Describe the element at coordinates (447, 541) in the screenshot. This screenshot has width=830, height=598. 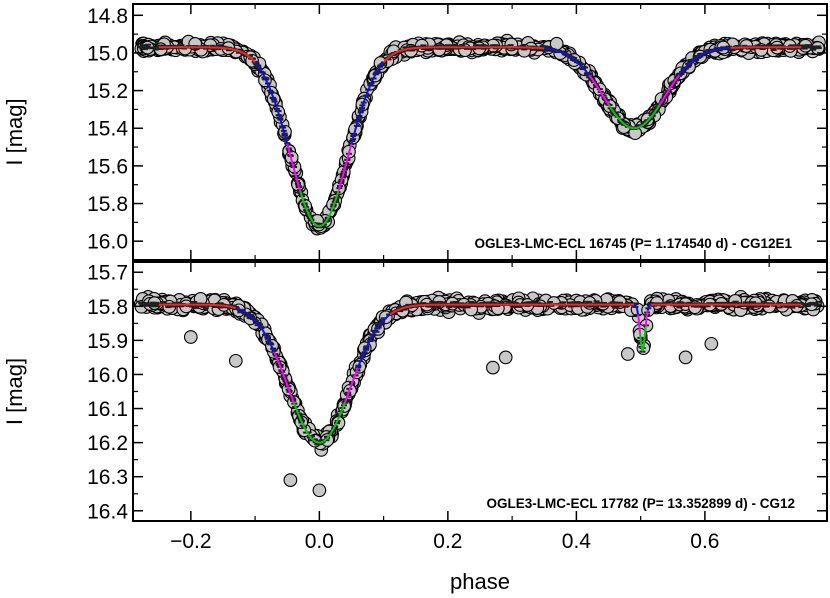
I see `x-tick-label: 0.2` at that location.